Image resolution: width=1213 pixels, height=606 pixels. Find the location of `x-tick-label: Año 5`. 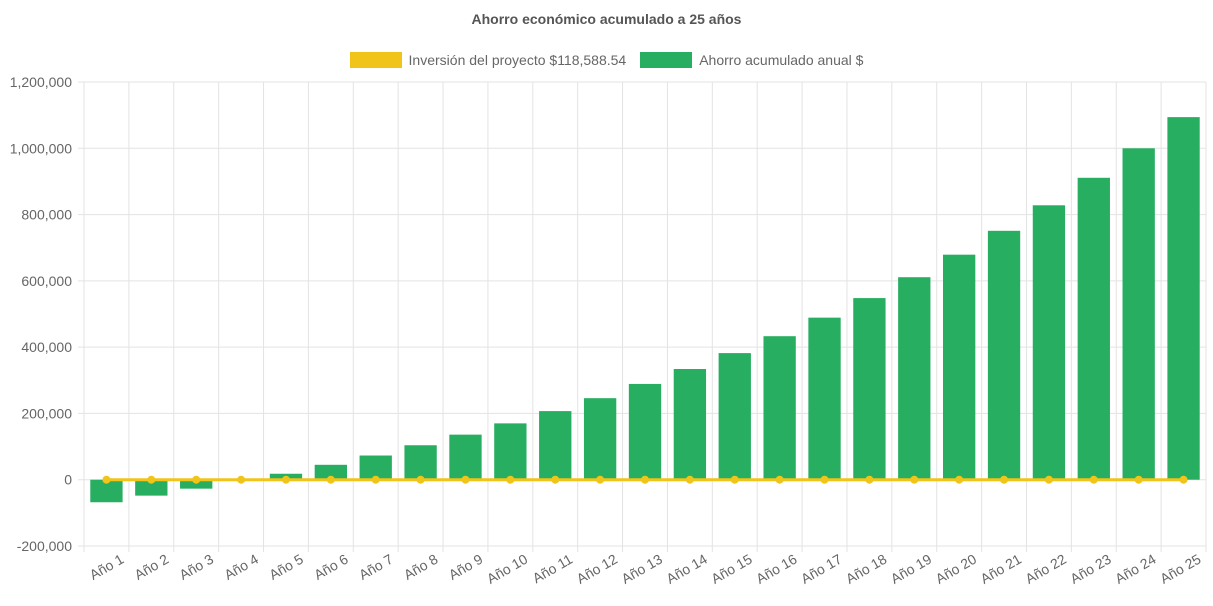

x-tick-label: Año 5 is located at coordinates (286, 567).